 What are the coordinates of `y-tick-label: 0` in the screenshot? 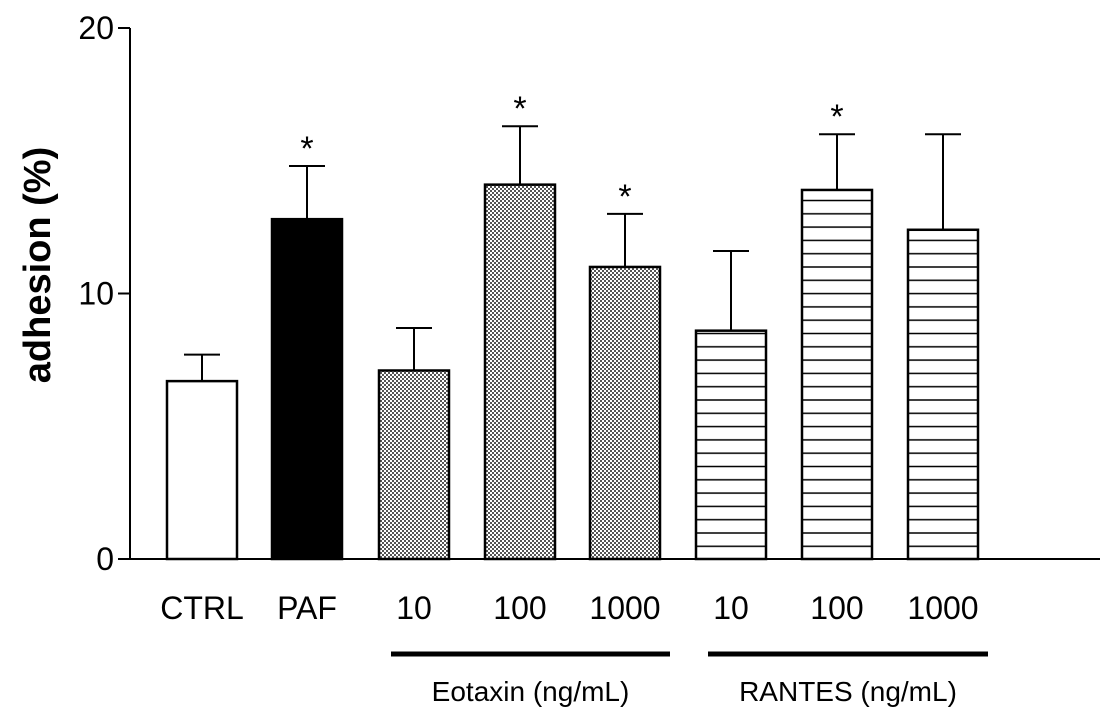 It's located at (105, 559).